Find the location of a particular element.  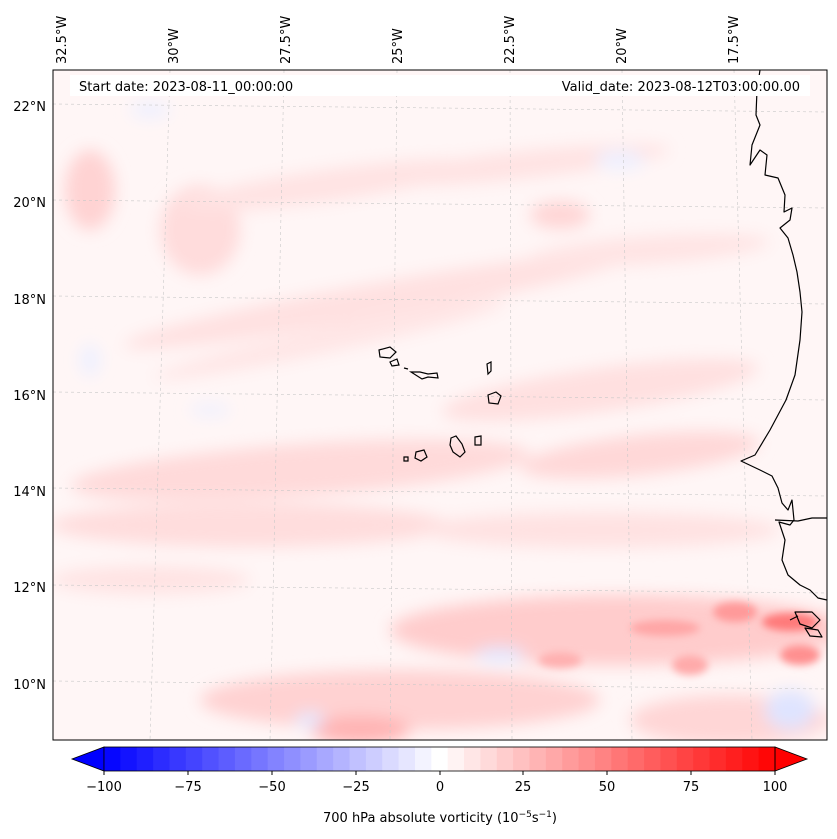

colorbar-tick-label: −75 is located at coordinates (187, 787).